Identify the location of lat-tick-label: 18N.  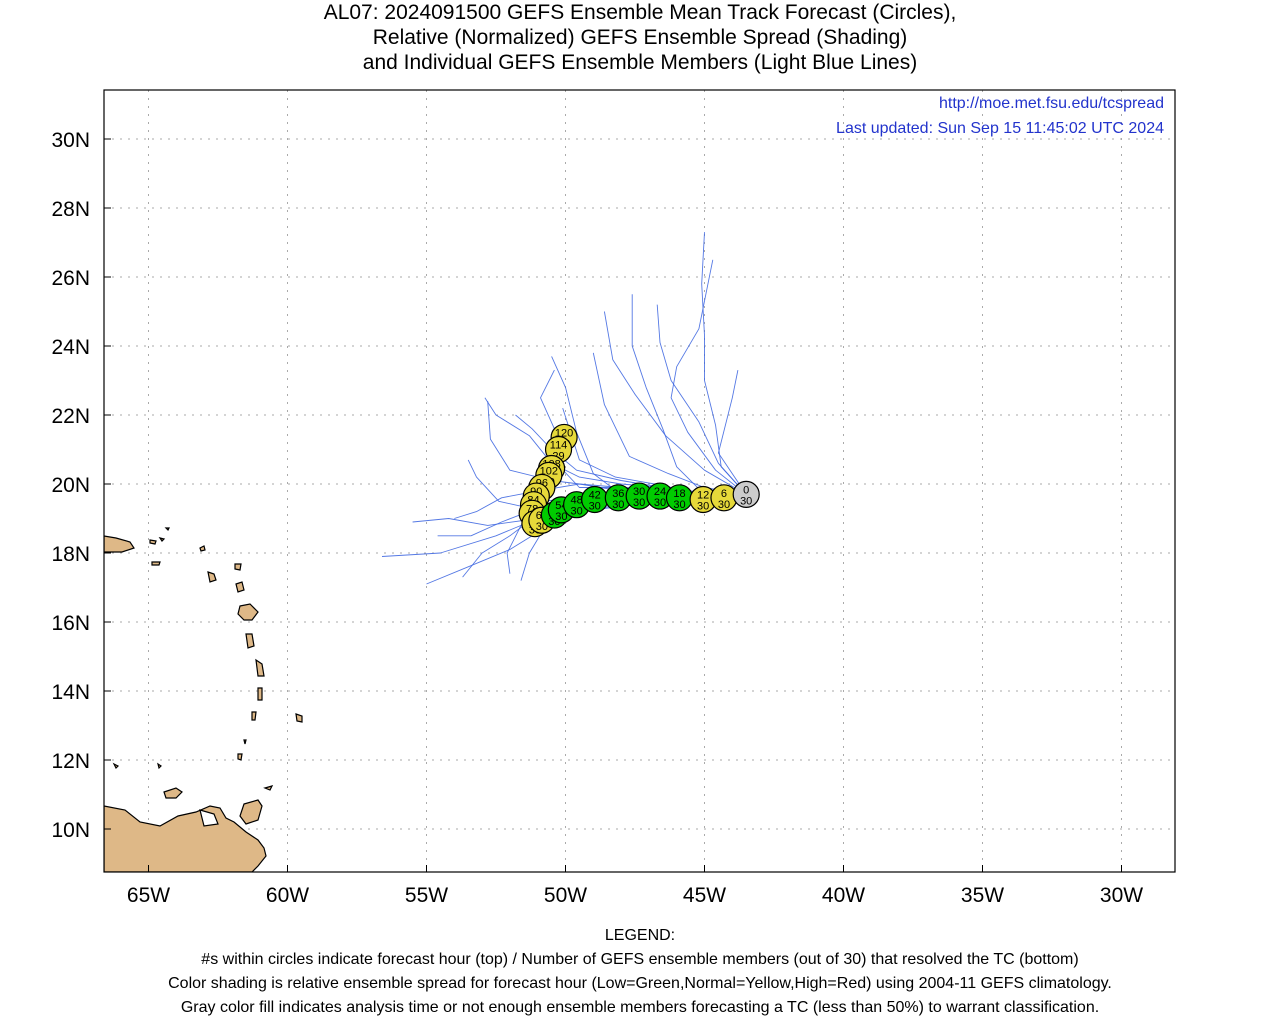
(70, 554).